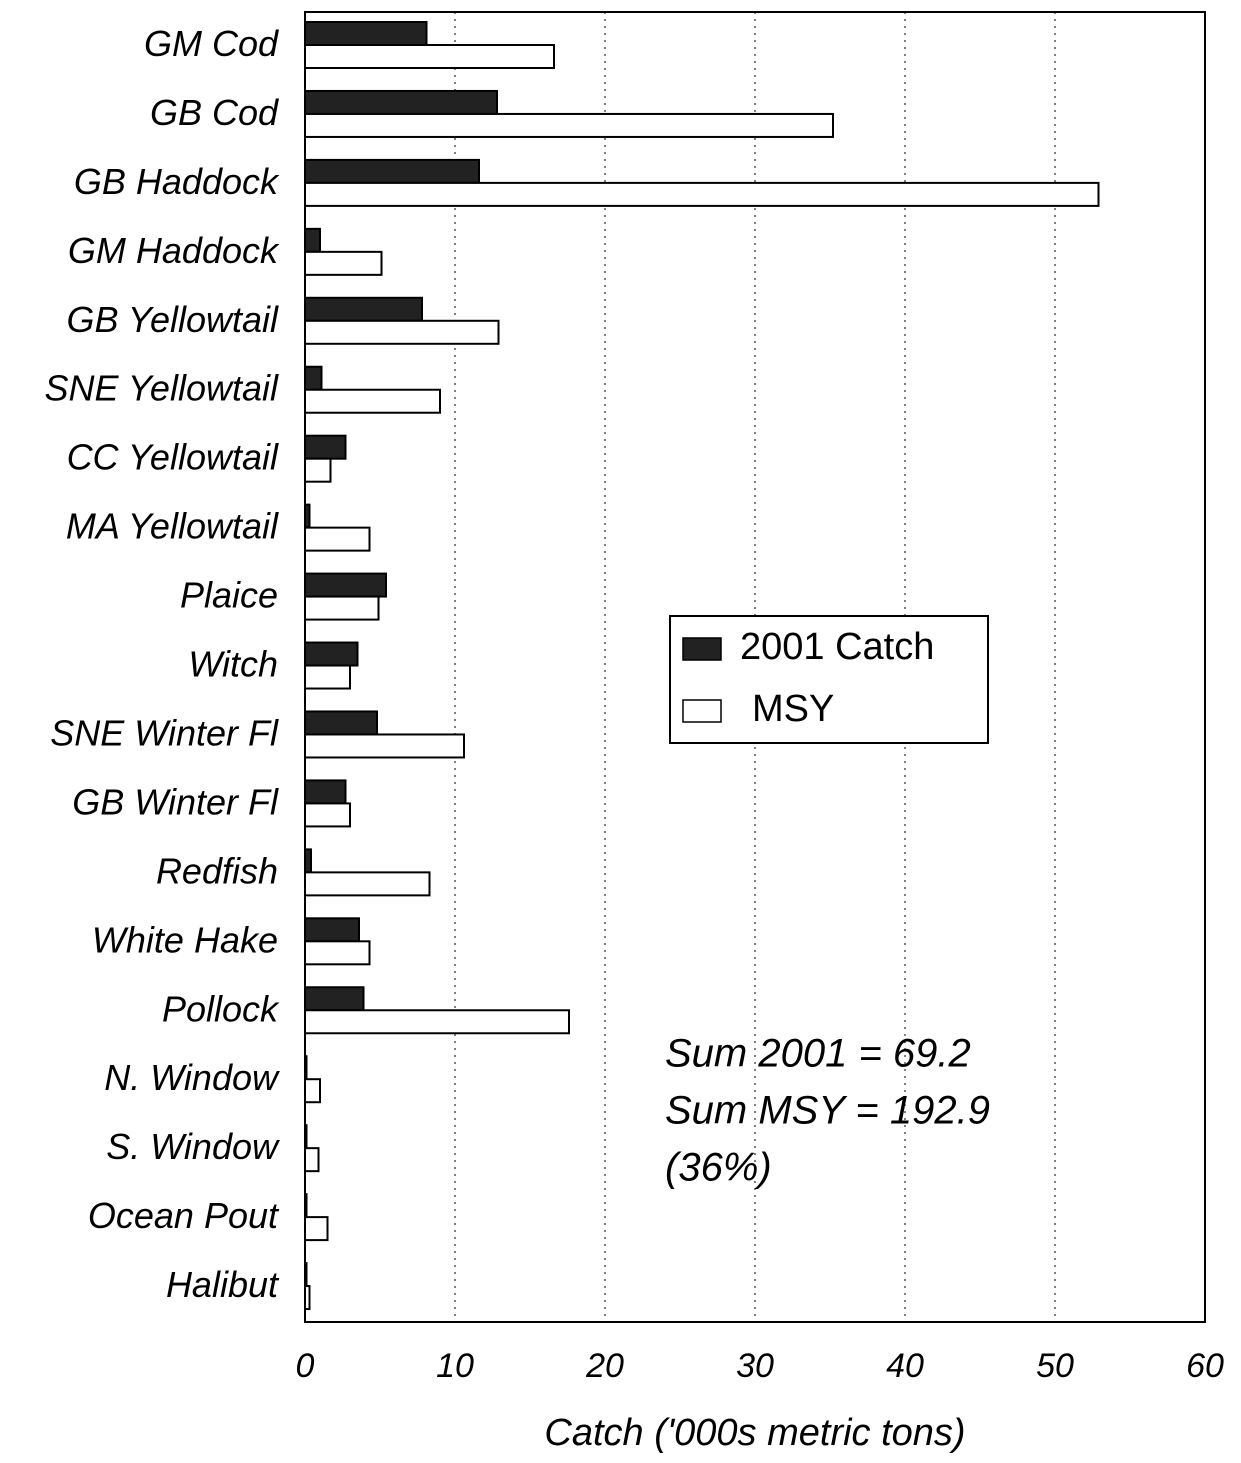  What do you see at coordinates (174, 250) in the screenshot?
I see `y-tick-label: GM Haddock` at bounding box center [174, 250].